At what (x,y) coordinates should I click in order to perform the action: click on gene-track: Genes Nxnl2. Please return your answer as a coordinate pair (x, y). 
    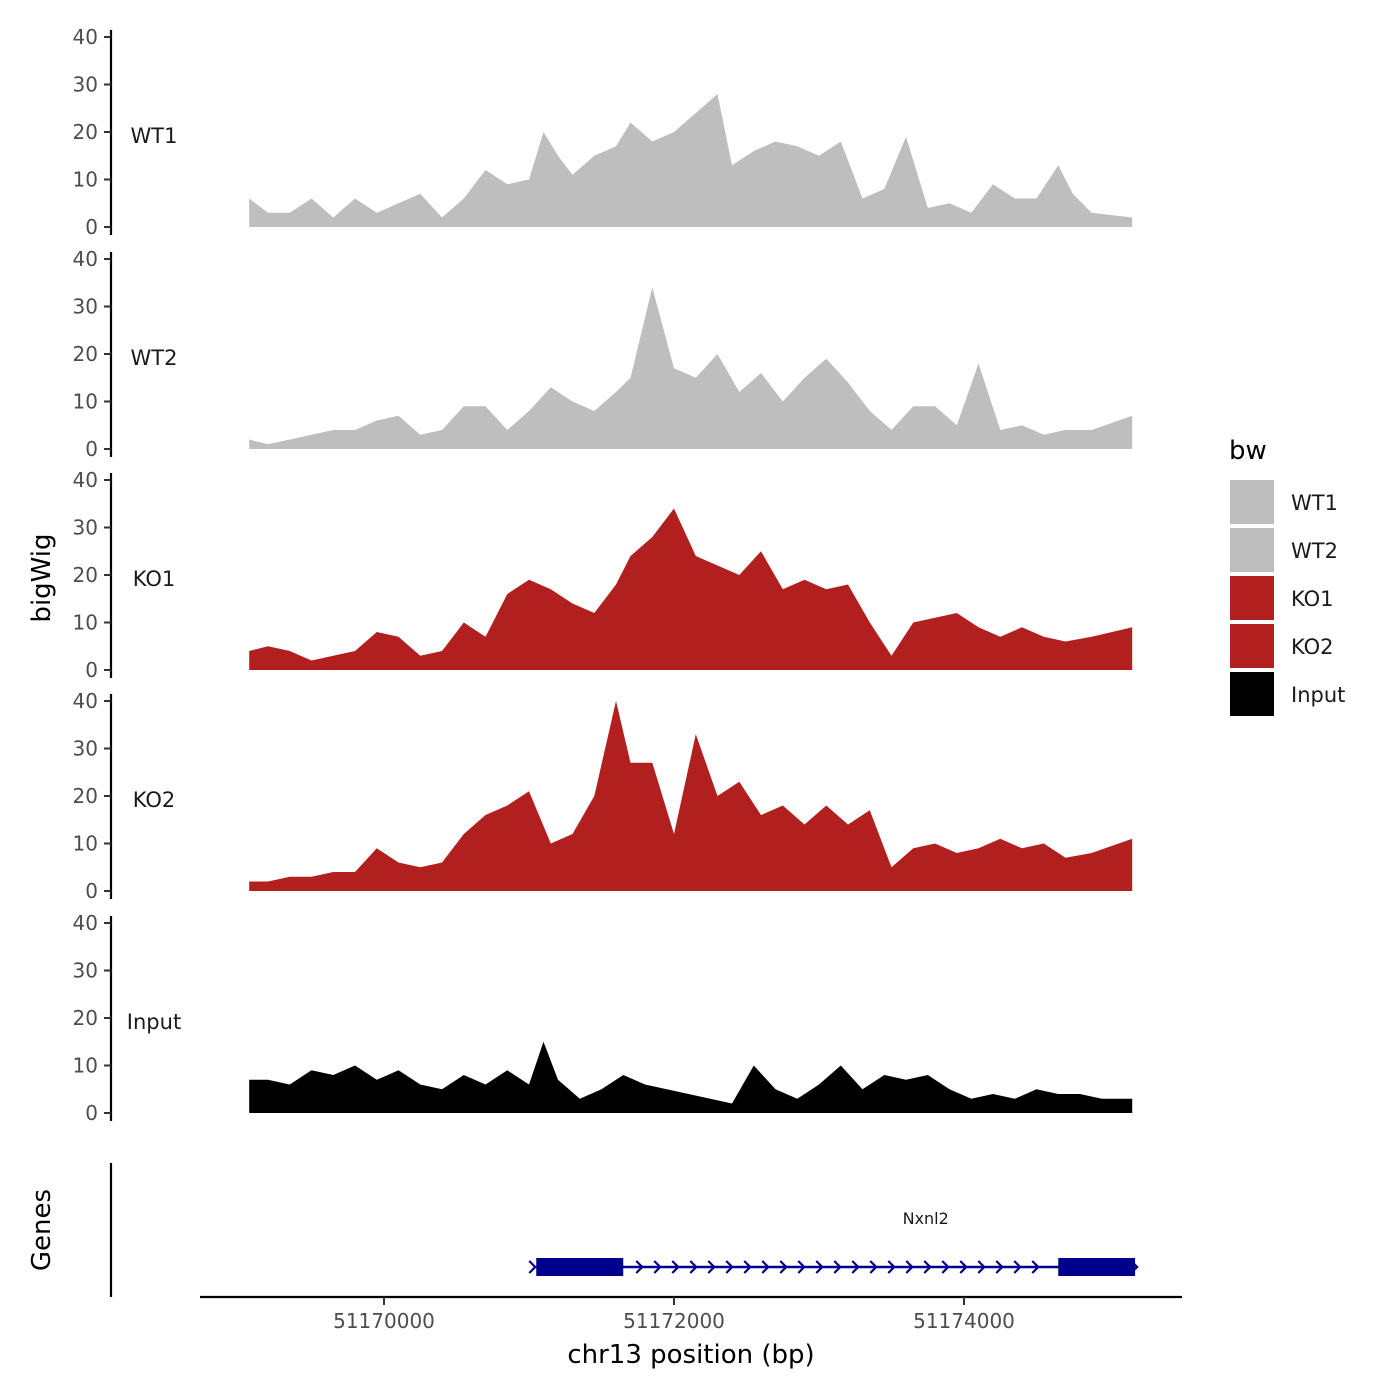
    Looking at the image, I should click on (583, 1230).